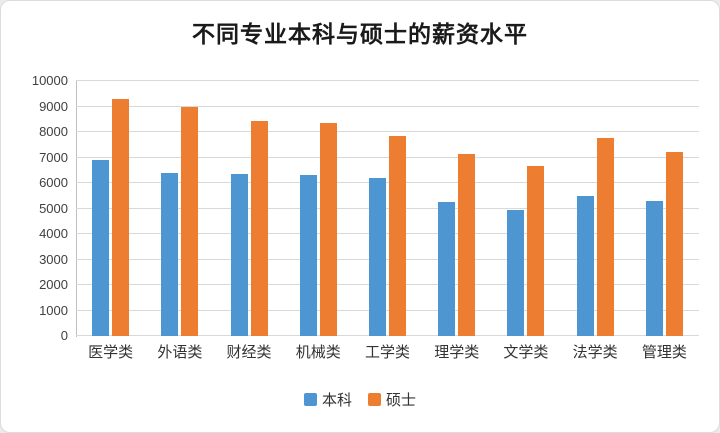 The height and width of the screenshot is (433, 720). What do you see at coordinates (654, 268) in the screenshot?
I see `bar-series0-cat8` at bounding box center [654, 268].